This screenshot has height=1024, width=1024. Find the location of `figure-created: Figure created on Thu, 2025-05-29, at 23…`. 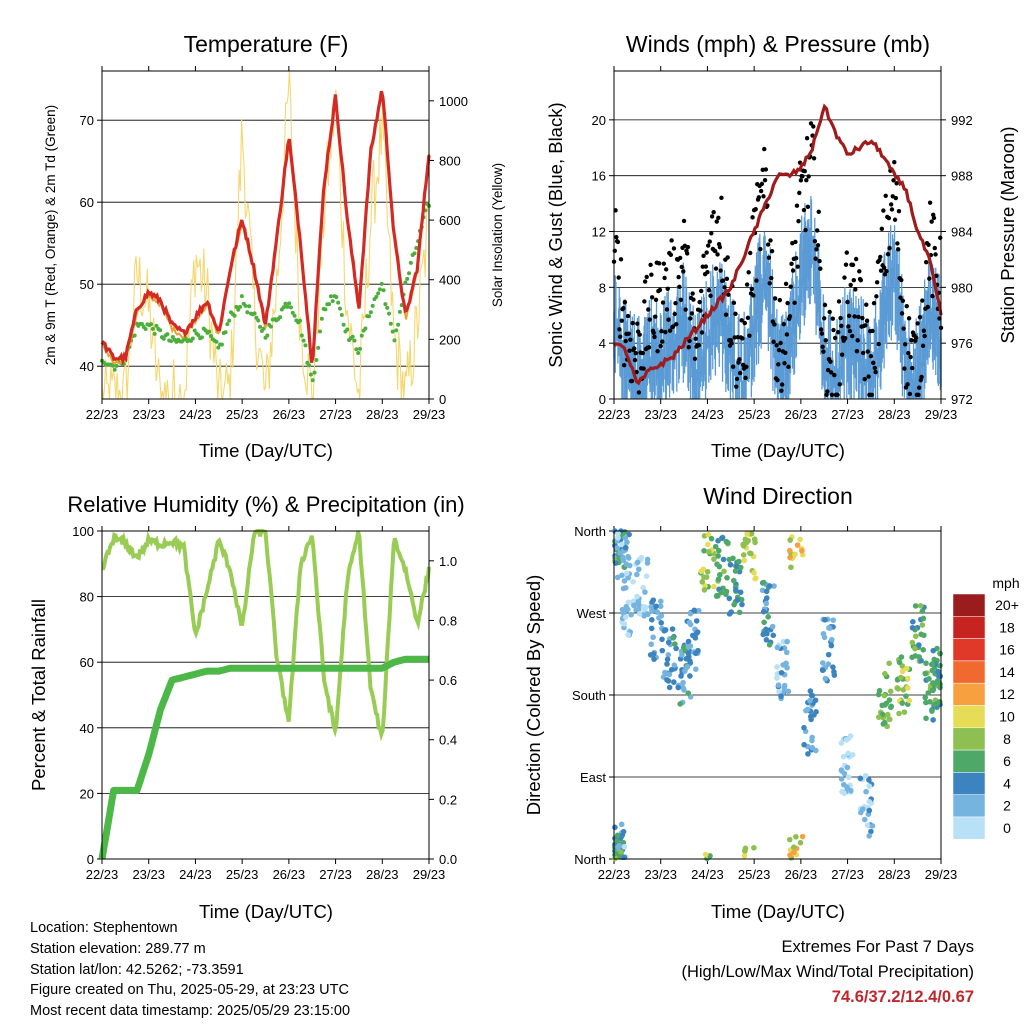

figure-created: Figure created on Thu, 2025-05-29, at 23… is located at coordinates (189, 990).